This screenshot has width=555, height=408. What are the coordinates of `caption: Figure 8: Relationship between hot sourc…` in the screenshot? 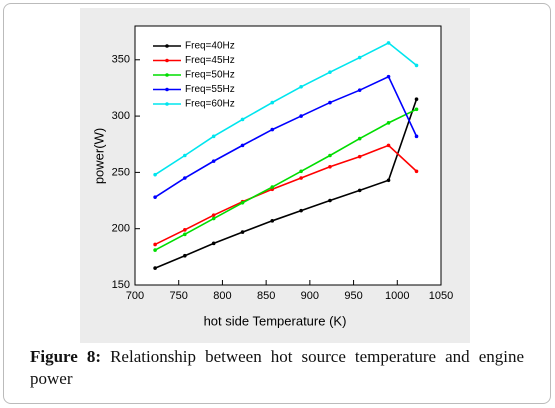 It's located at (277, 368).